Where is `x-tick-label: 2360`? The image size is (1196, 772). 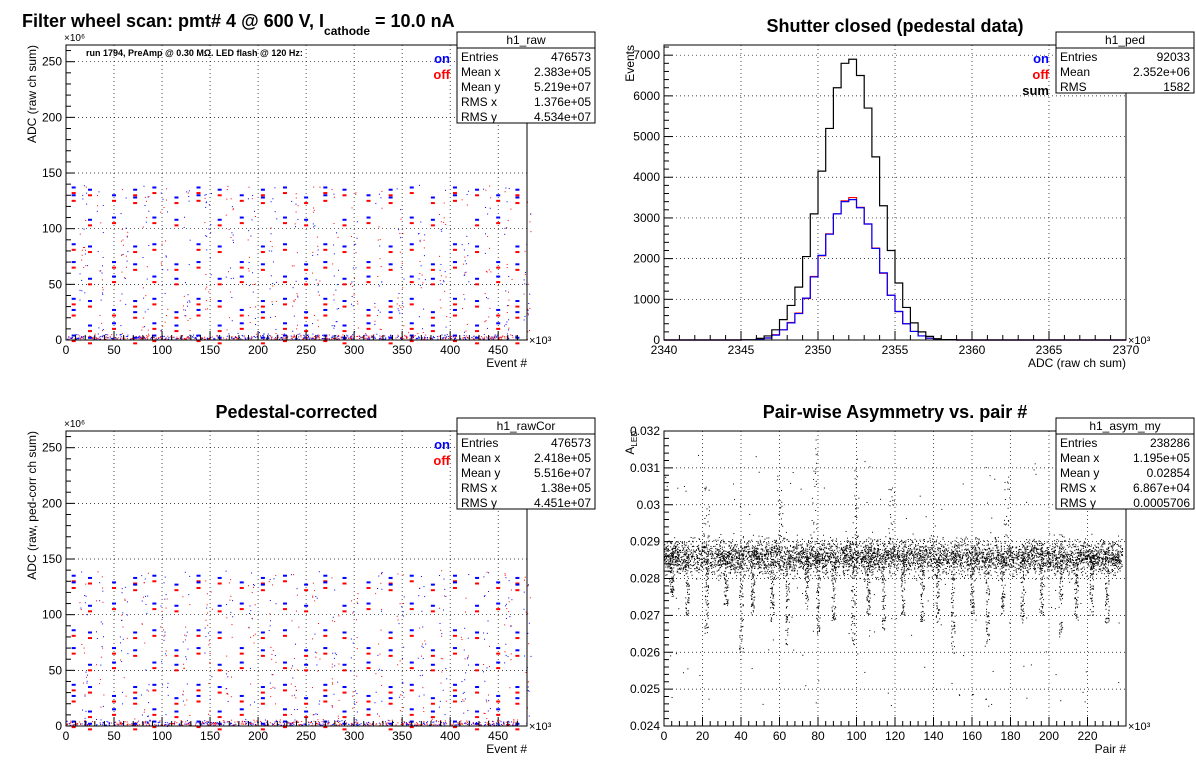 x-tick-label: 2360 is located at coordinates (972, 350).